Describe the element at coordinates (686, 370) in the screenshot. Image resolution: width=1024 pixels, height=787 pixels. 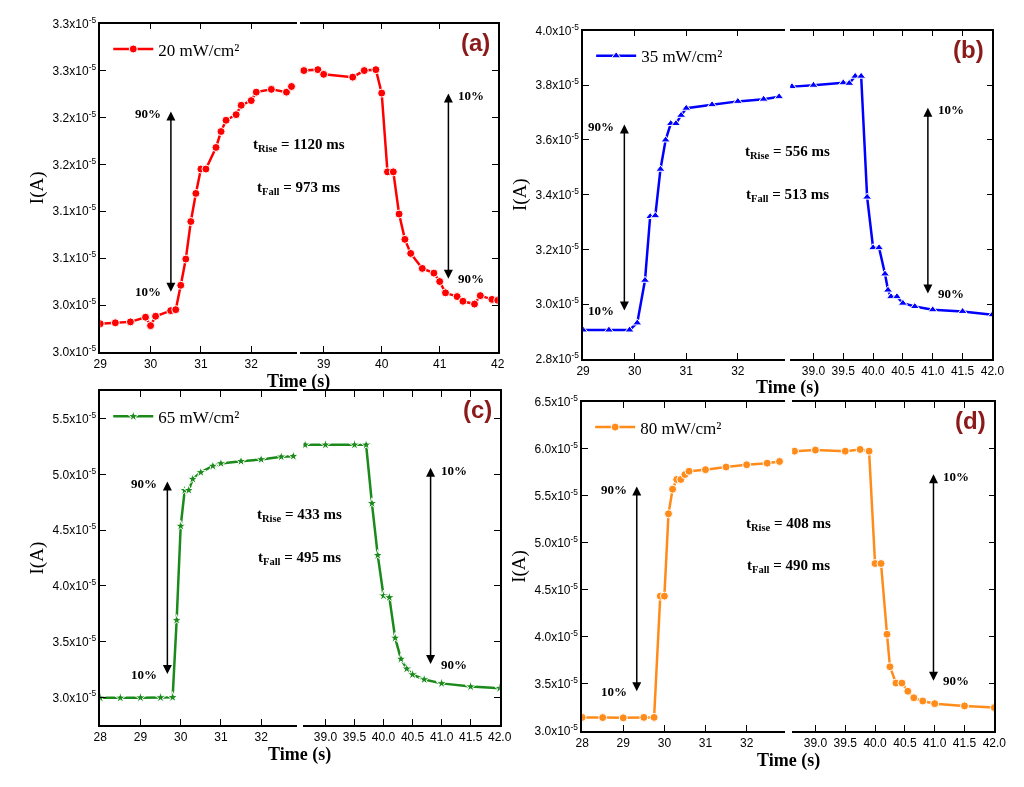
I see `x-tick-label: 31` at that location.